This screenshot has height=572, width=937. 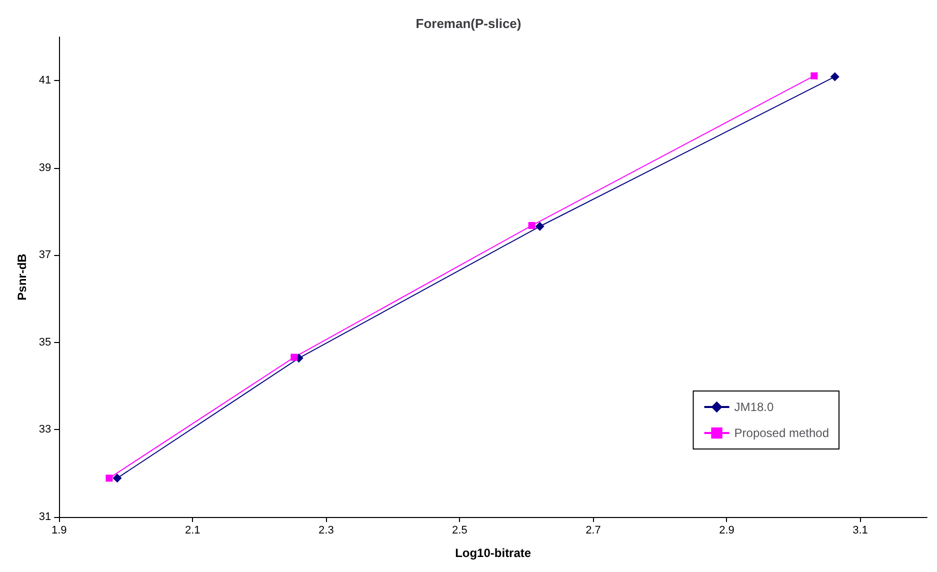 I want to click on x-tick-label: 2.9, so click(x=726, y=530).